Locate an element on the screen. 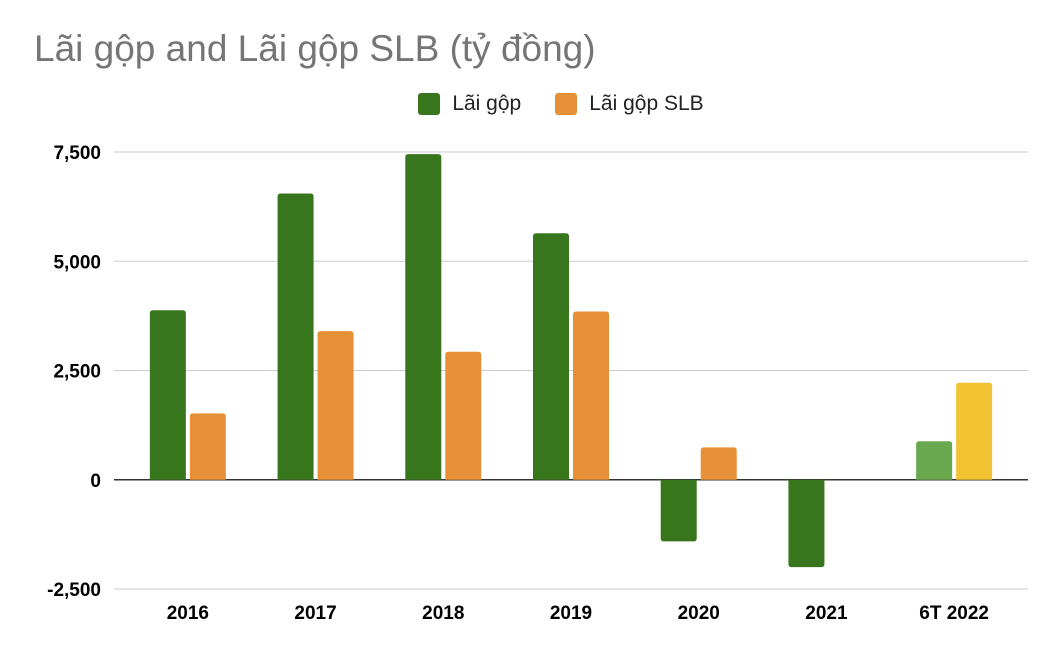 The height and width of the screenshot is (658, 1062). y-tick-label: -2,500 is located at coordinates (74, 590).